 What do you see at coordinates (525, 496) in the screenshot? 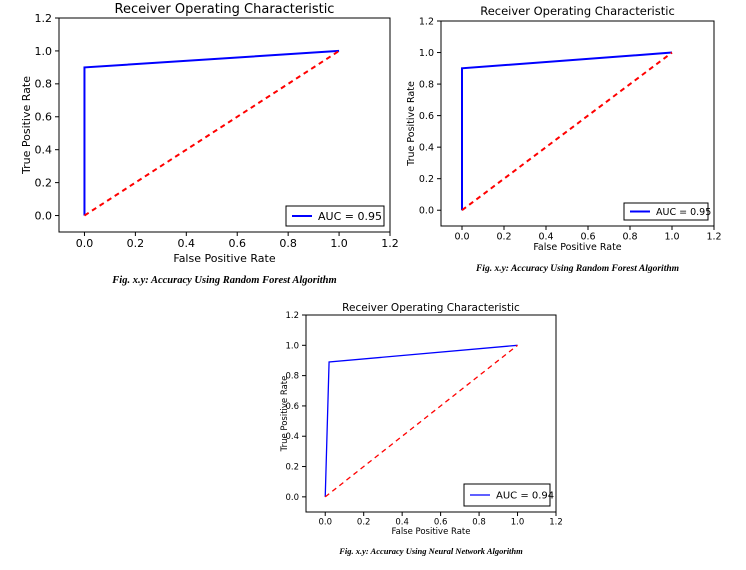
I see `legend-label: AUC = 0.94` at bounding box center [525, 496].